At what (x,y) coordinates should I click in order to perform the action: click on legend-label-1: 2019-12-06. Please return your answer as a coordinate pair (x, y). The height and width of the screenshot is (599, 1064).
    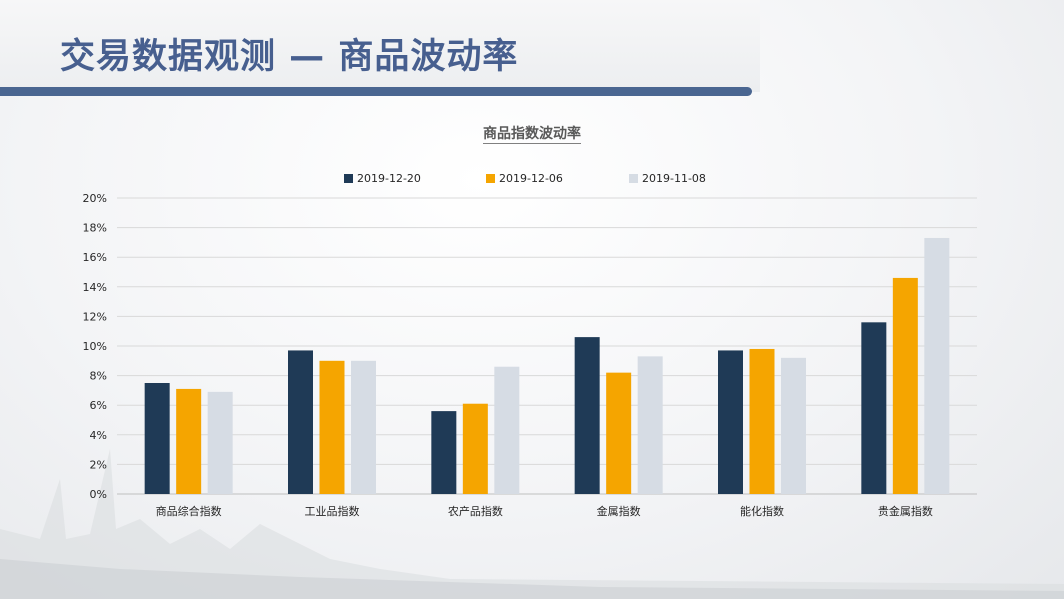
    Looking at the image, I should click on (531, 178).